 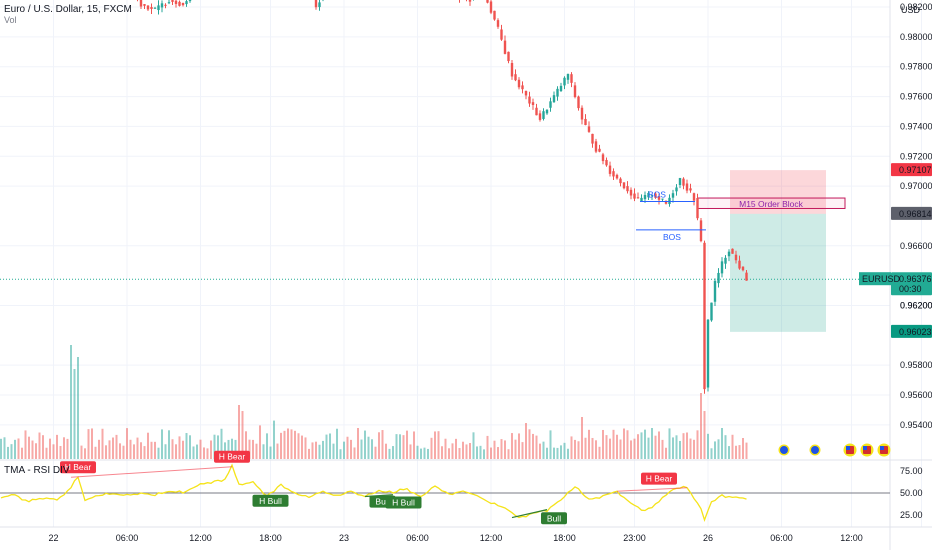 I want to click on order-block-label: M15 Order Block, so click(x=771, y=204).